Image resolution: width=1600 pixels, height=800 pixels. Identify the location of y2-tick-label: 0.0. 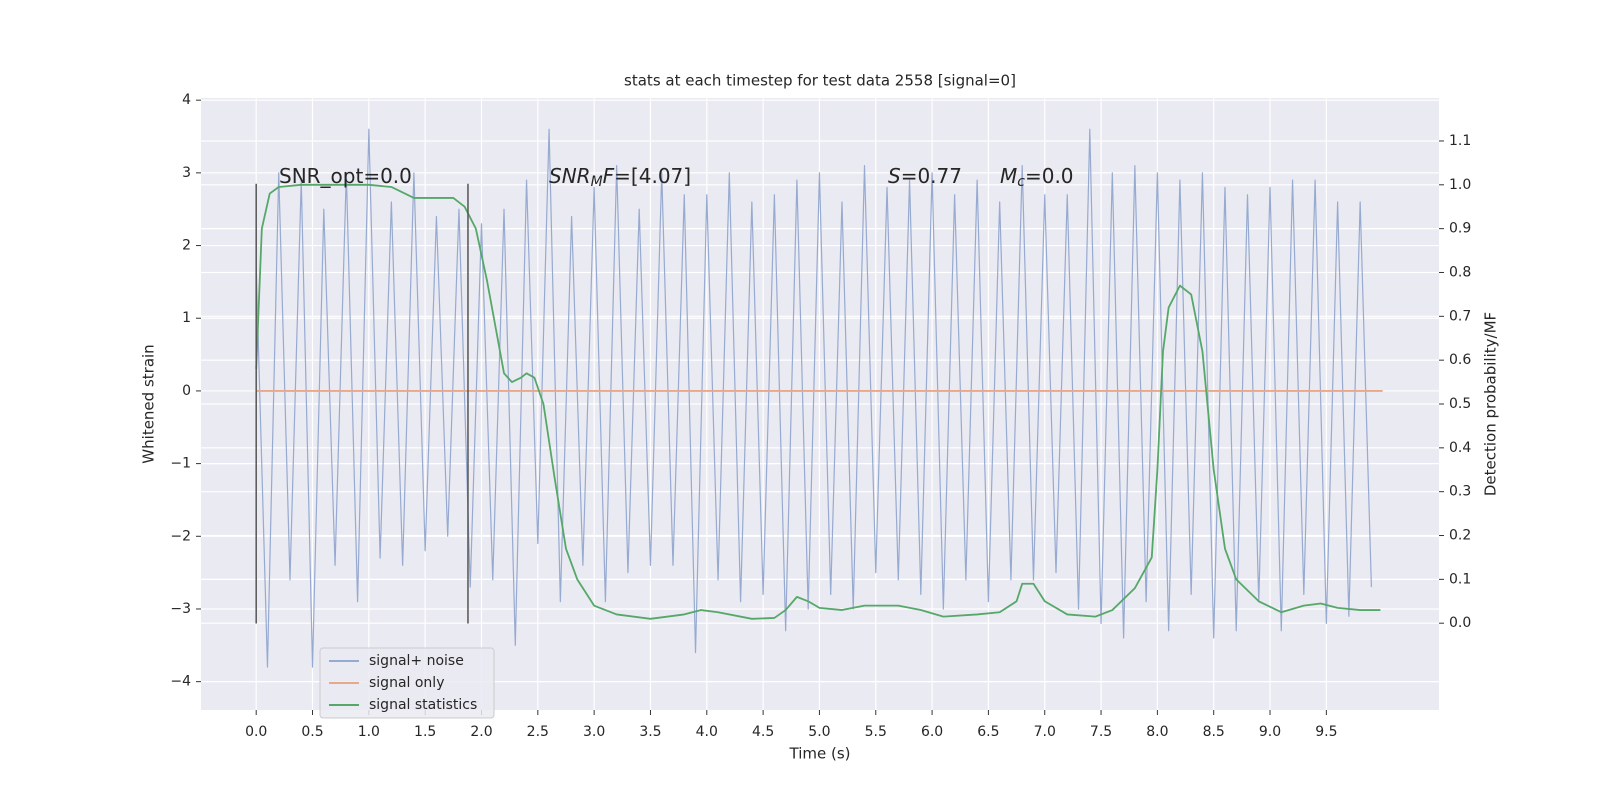
(1460, 623).